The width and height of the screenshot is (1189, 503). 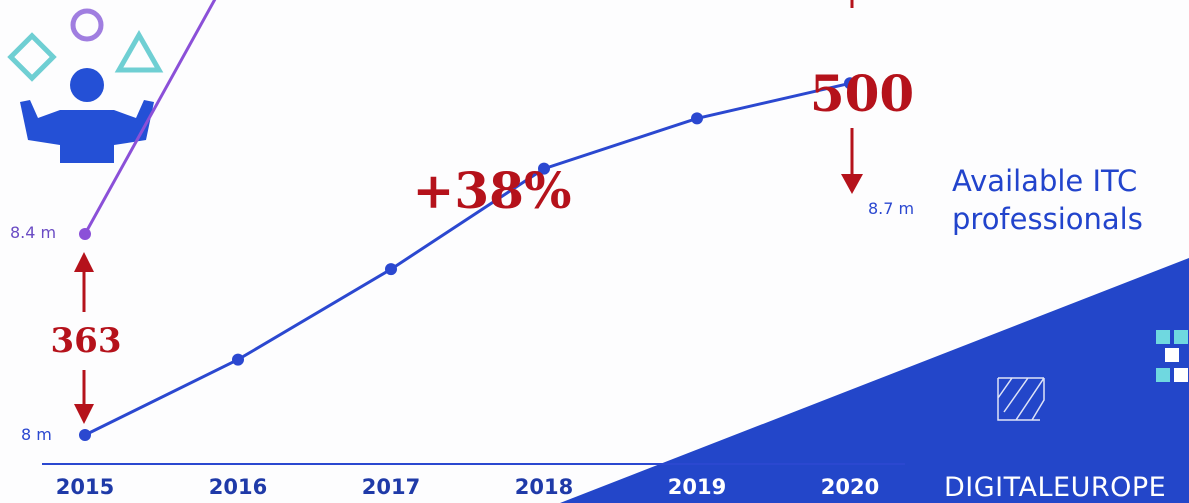 What do you see at coordinates (1047, 219) in the screenshot?
I see `legend-line-2: professionals` at bounding box center [1047, 219].